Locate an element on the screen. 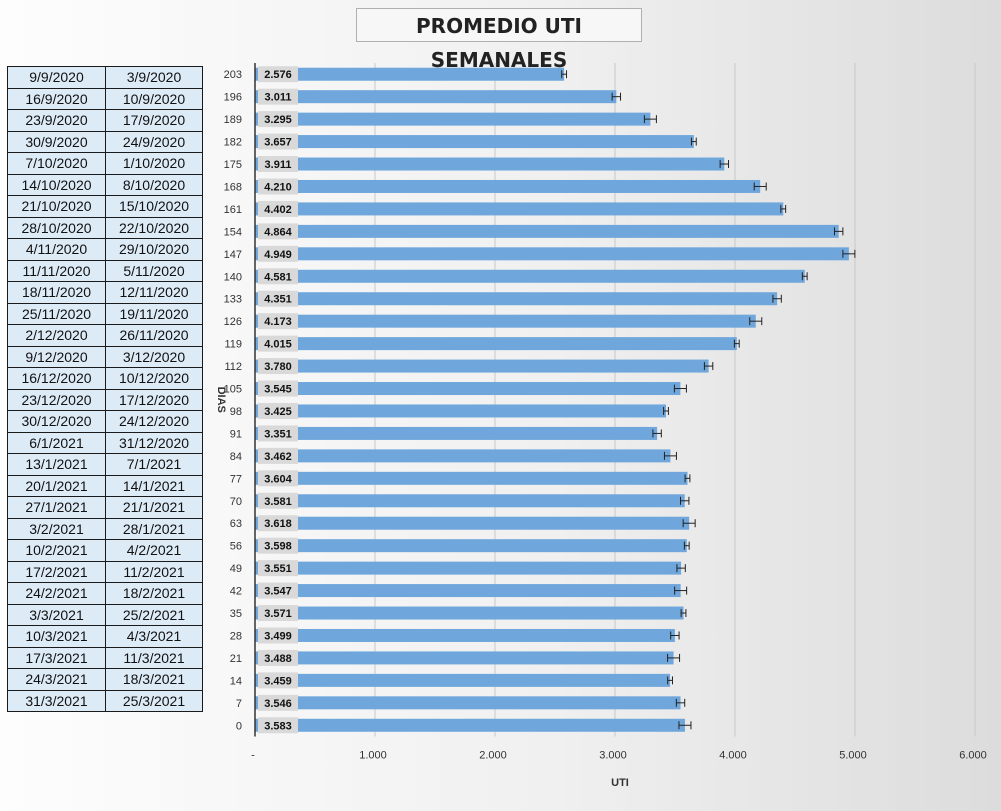 The width and height of the screenshot is (1001, 811). week-end-date: 16/9/2020 is located at coordinates (56, 98).